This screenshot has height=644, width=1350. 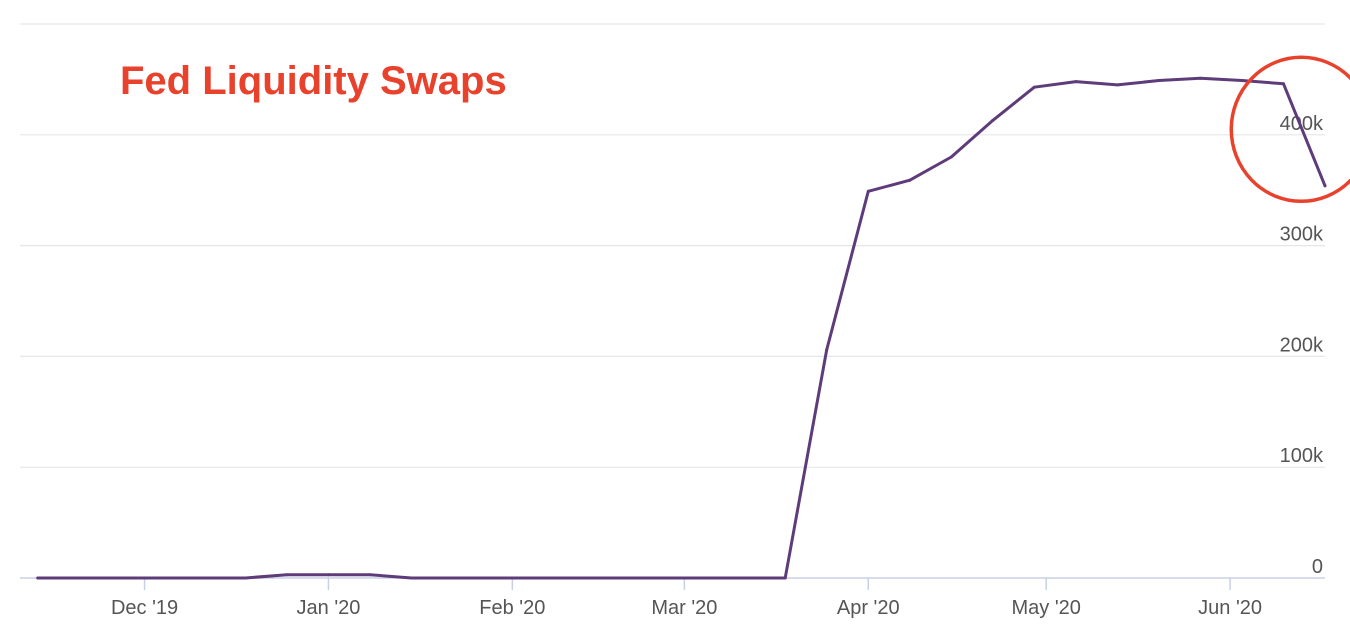 What do you see at coordinates (512, 608) in the screenshot?
I see `x-tick-label: Feb '20` at bounding box center [512, 608].